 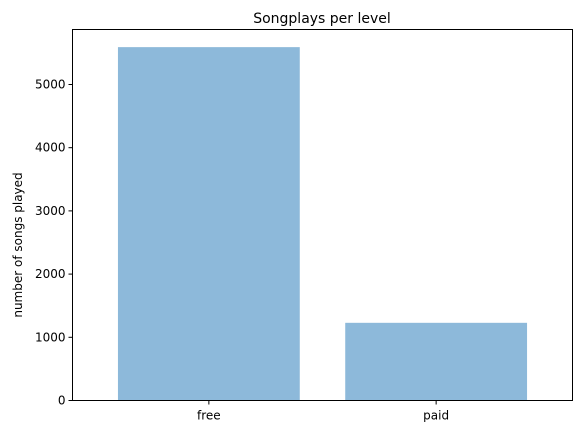 I want to click on x-axis-ticks: free paid, so click(x=323, y=411).